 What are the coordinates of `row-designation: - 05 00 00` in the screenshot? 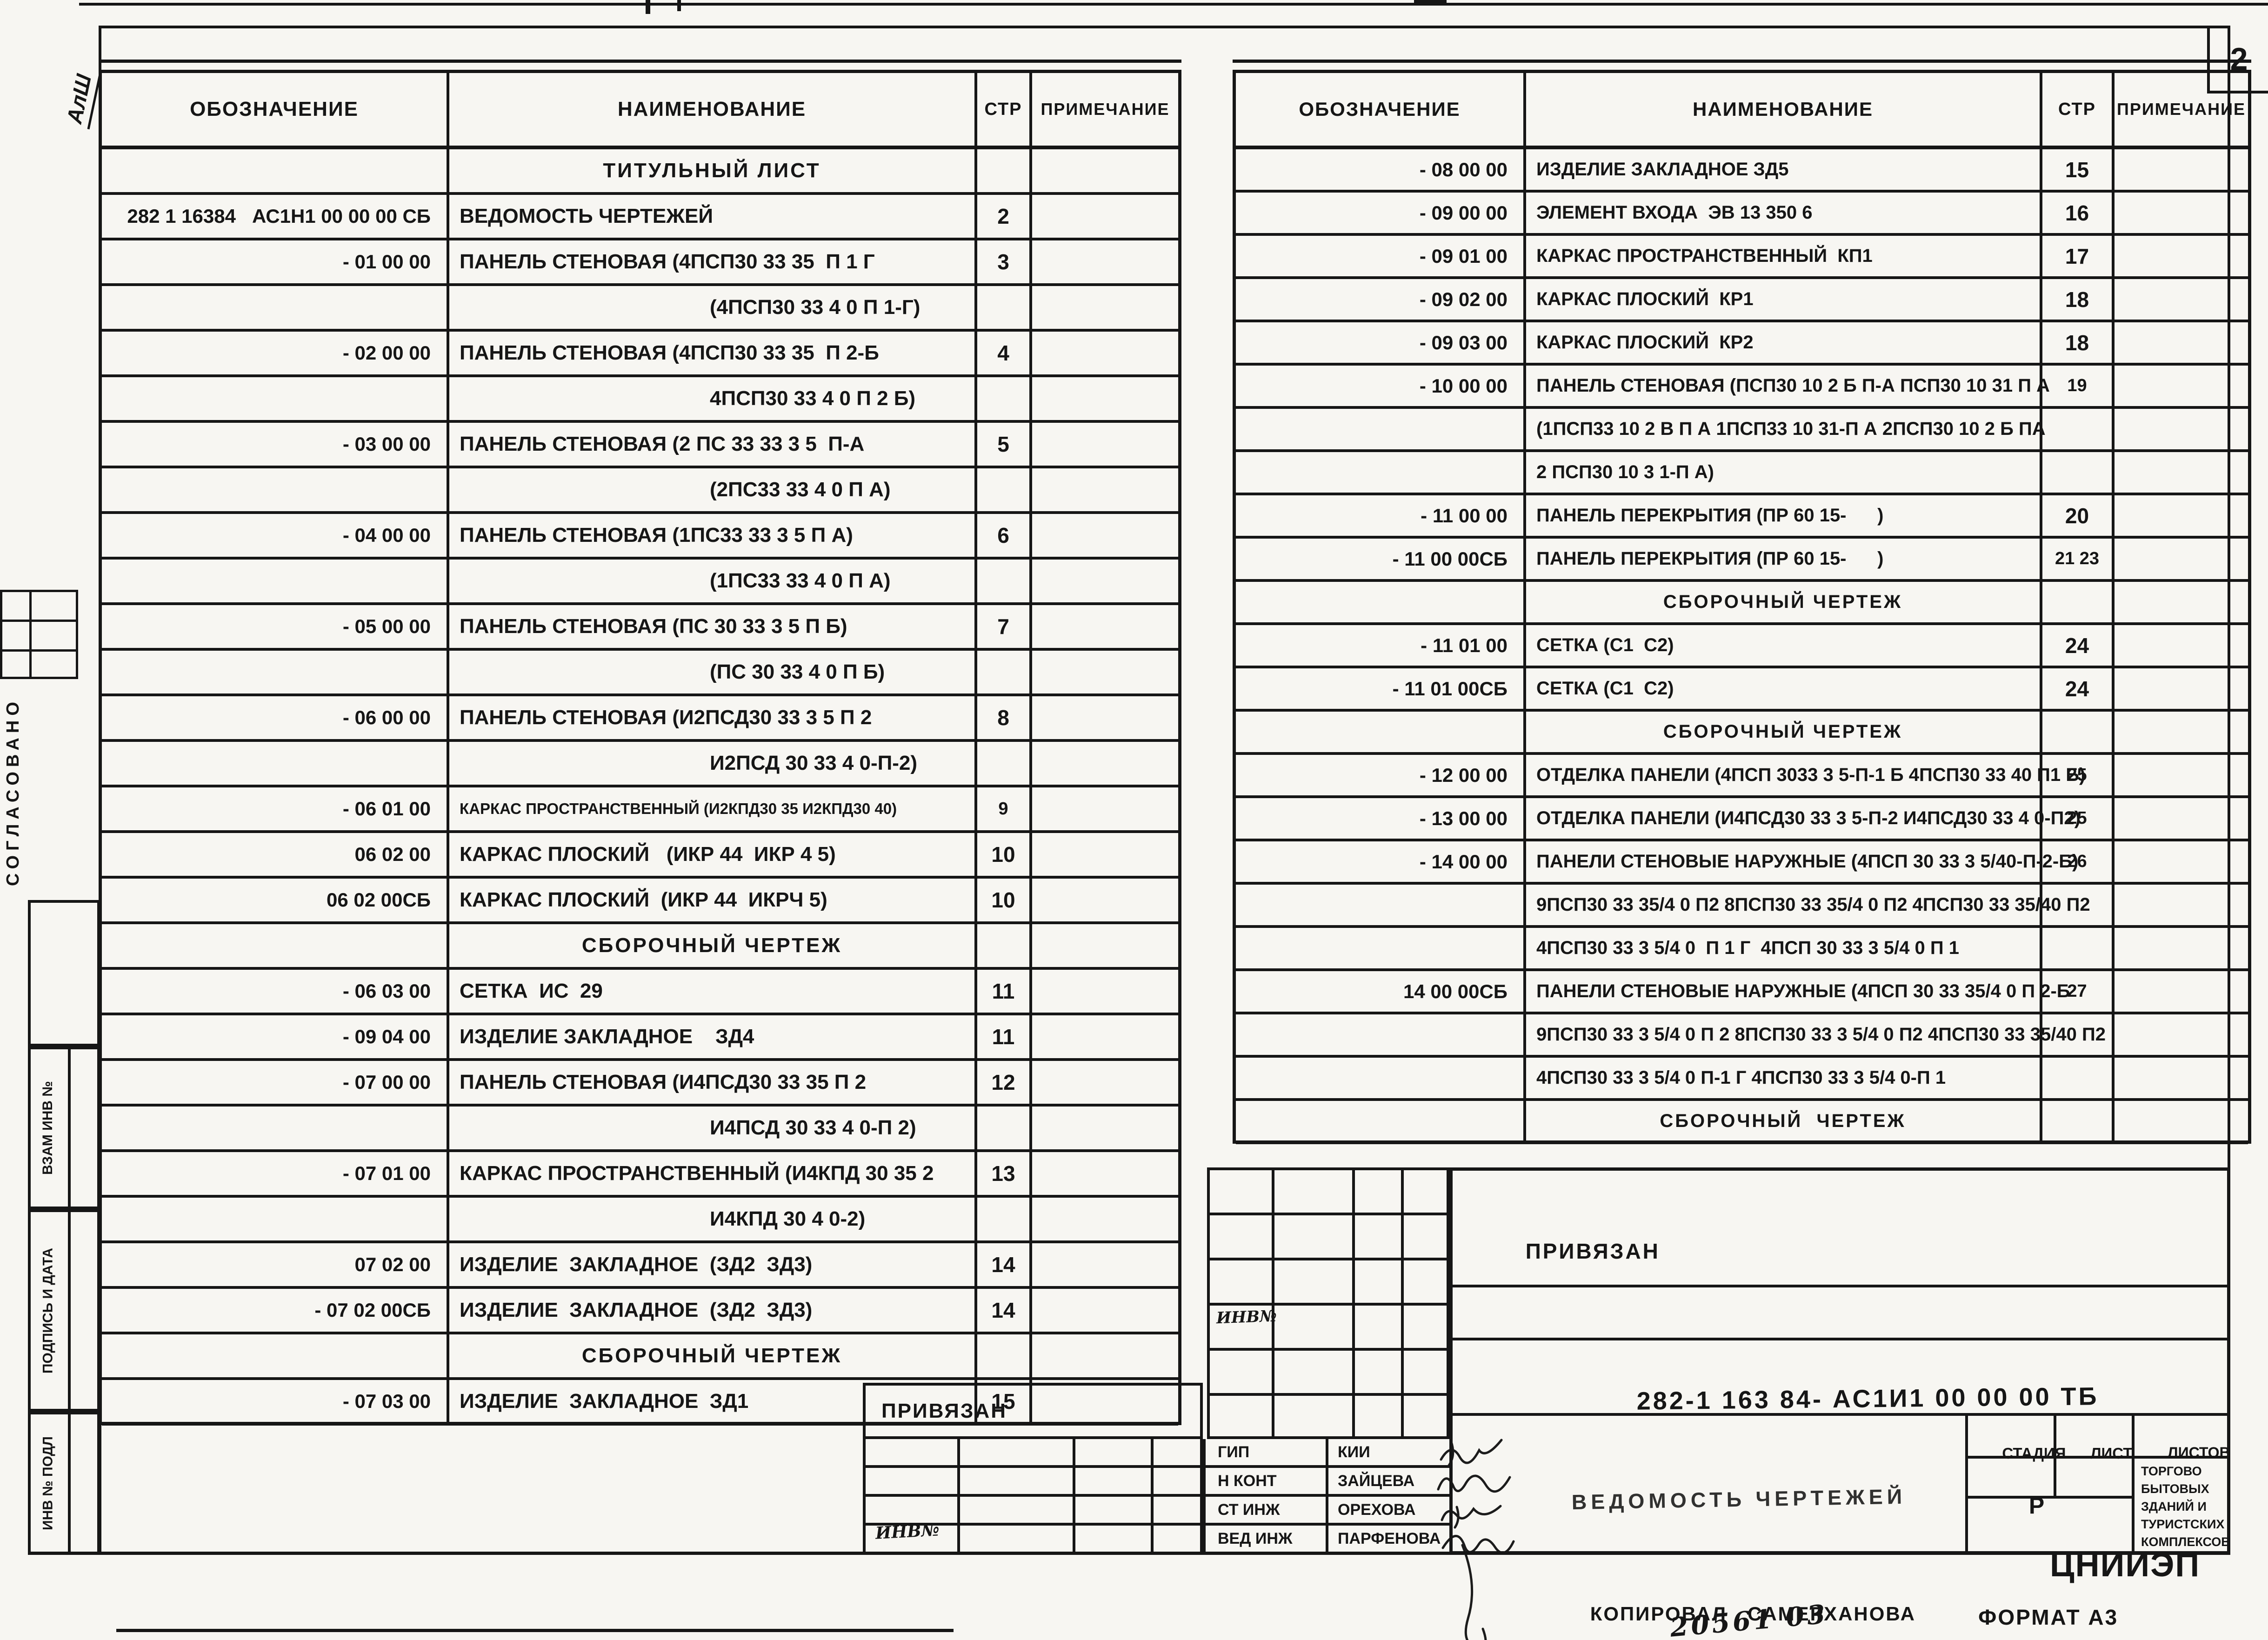 It's located at (275, 628).